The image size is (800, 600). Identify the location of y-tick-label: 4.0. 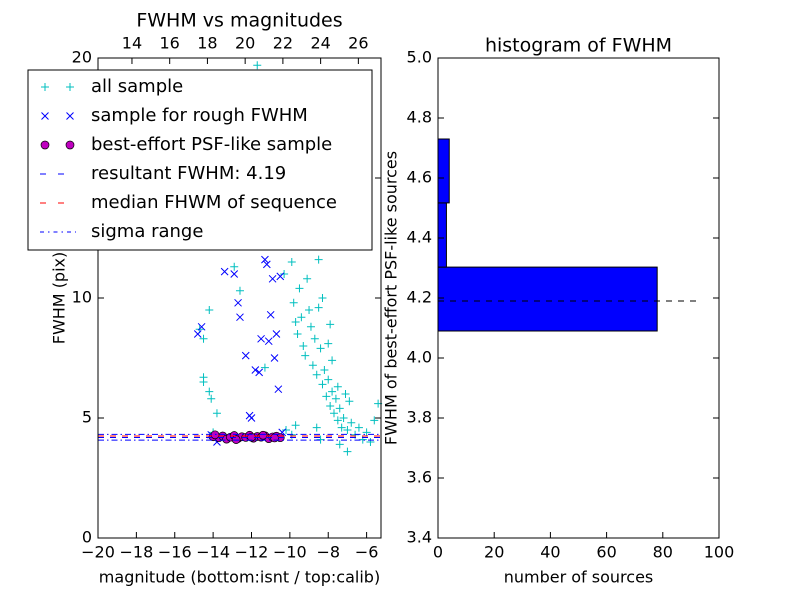
(419, 357).